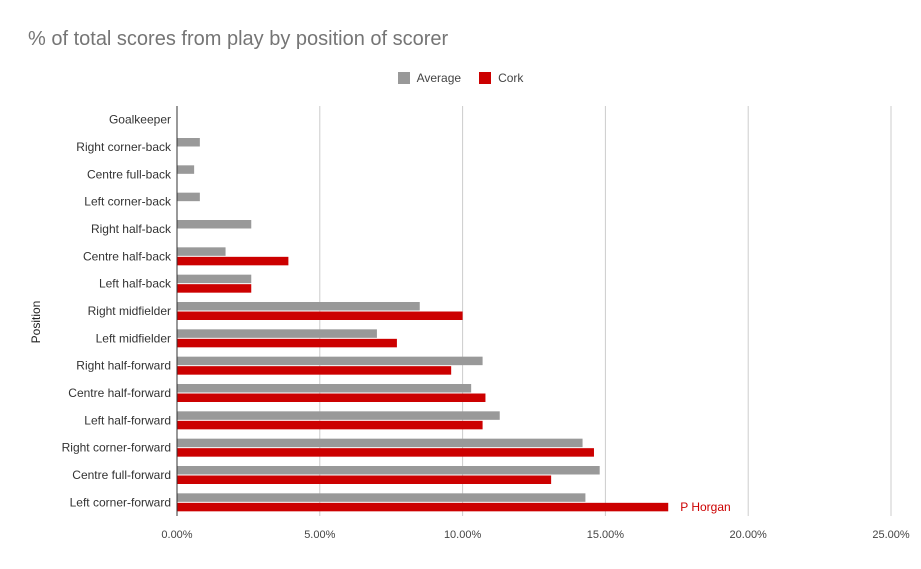  Describe the element at coordinates (749, 535) in the screenshot. I see `x-tick-label: 20.00%` at that location.